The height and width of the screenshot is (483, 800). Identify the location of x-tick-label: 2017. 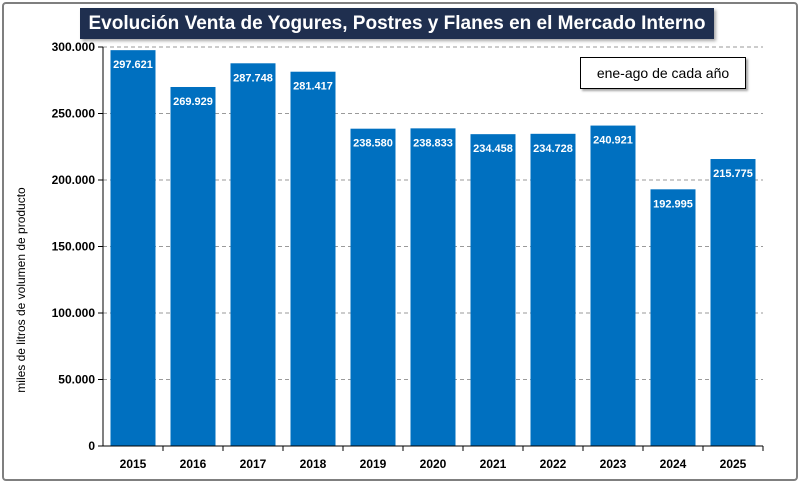
(253, 464).